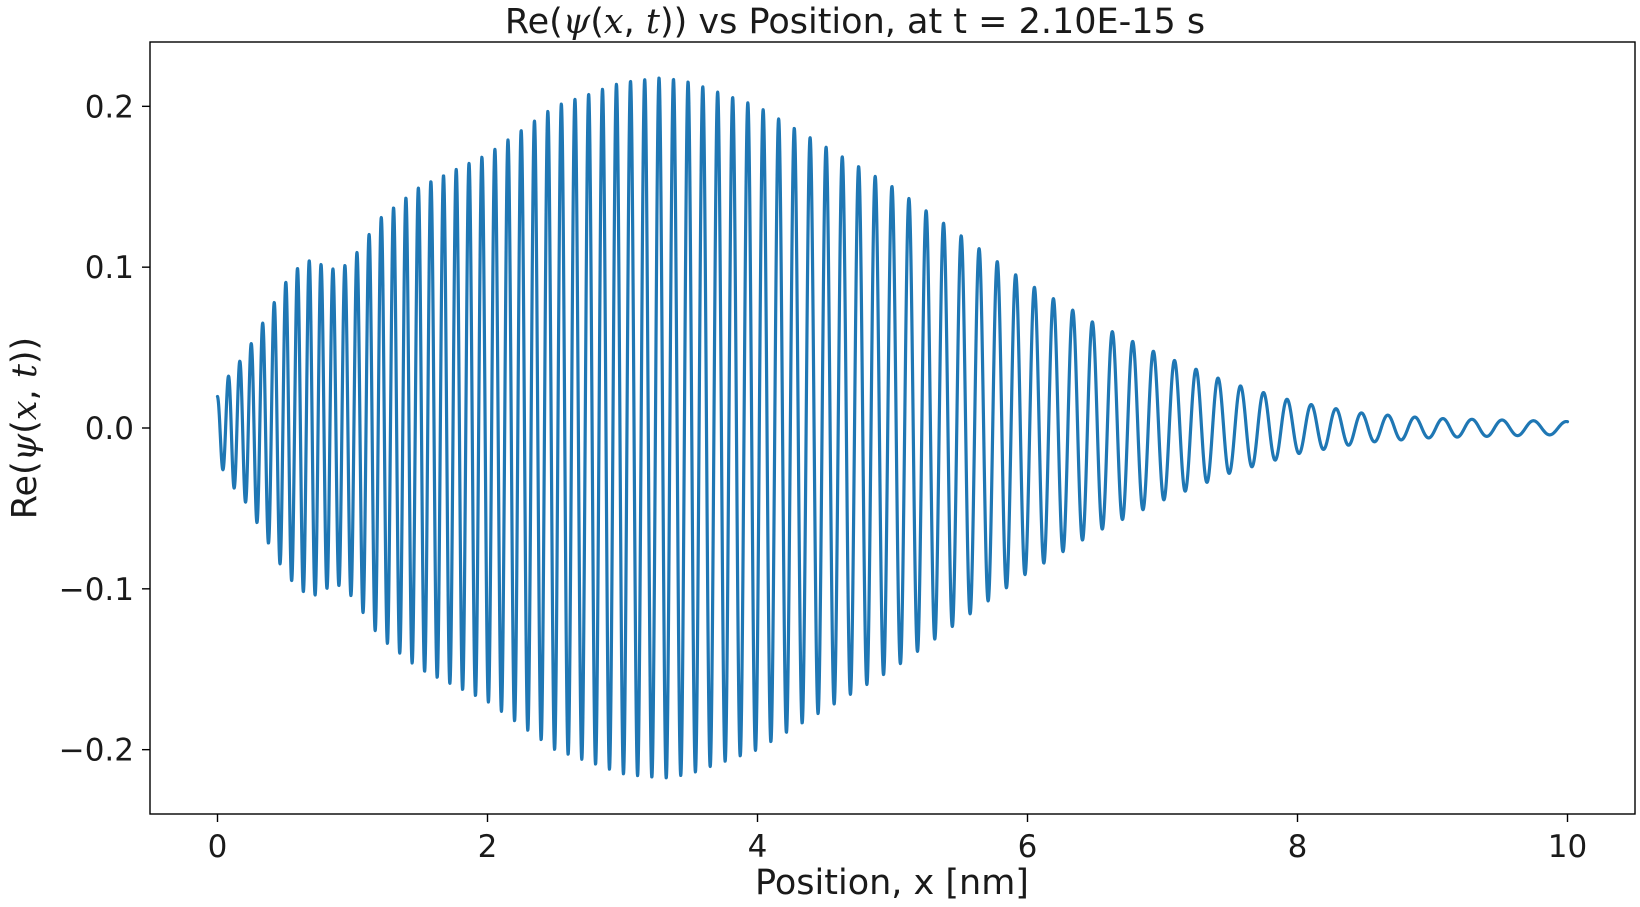  What do you see at coordinates (534, 22) in the screenshot?
I see `chart-title-prefix: Re(` at bounding box center [534, 22].